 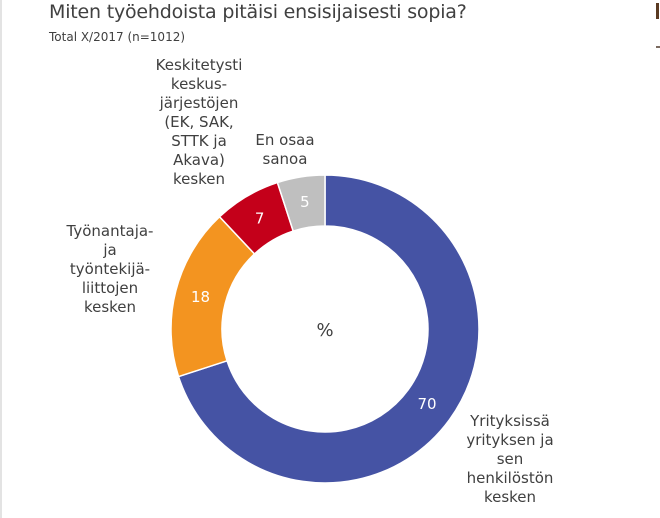 What do you see at coordinates (200, 297) in the screenshot?
I see `data-label: 18` at bounding box center [200, 297].